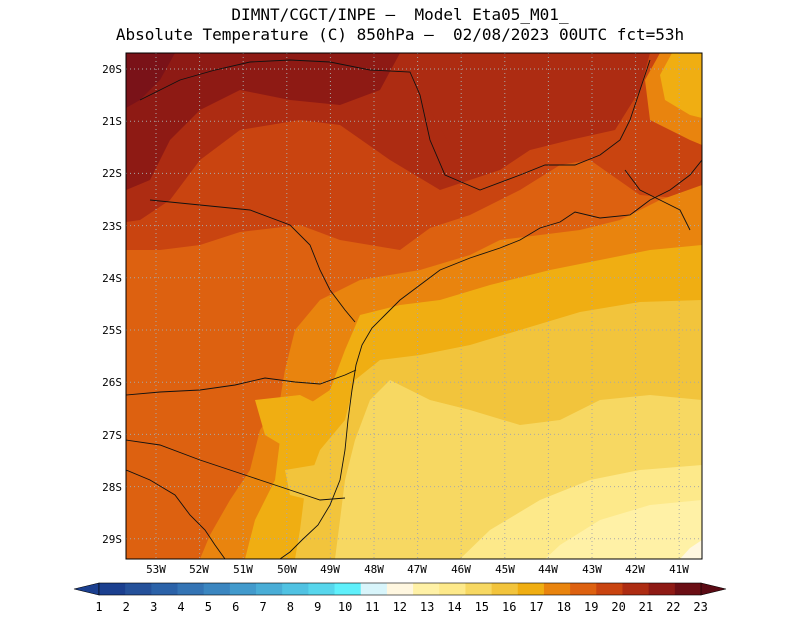 This screenshot has width=800, height=618. I want to click on colorbar-label: 9, so click(317, 607).